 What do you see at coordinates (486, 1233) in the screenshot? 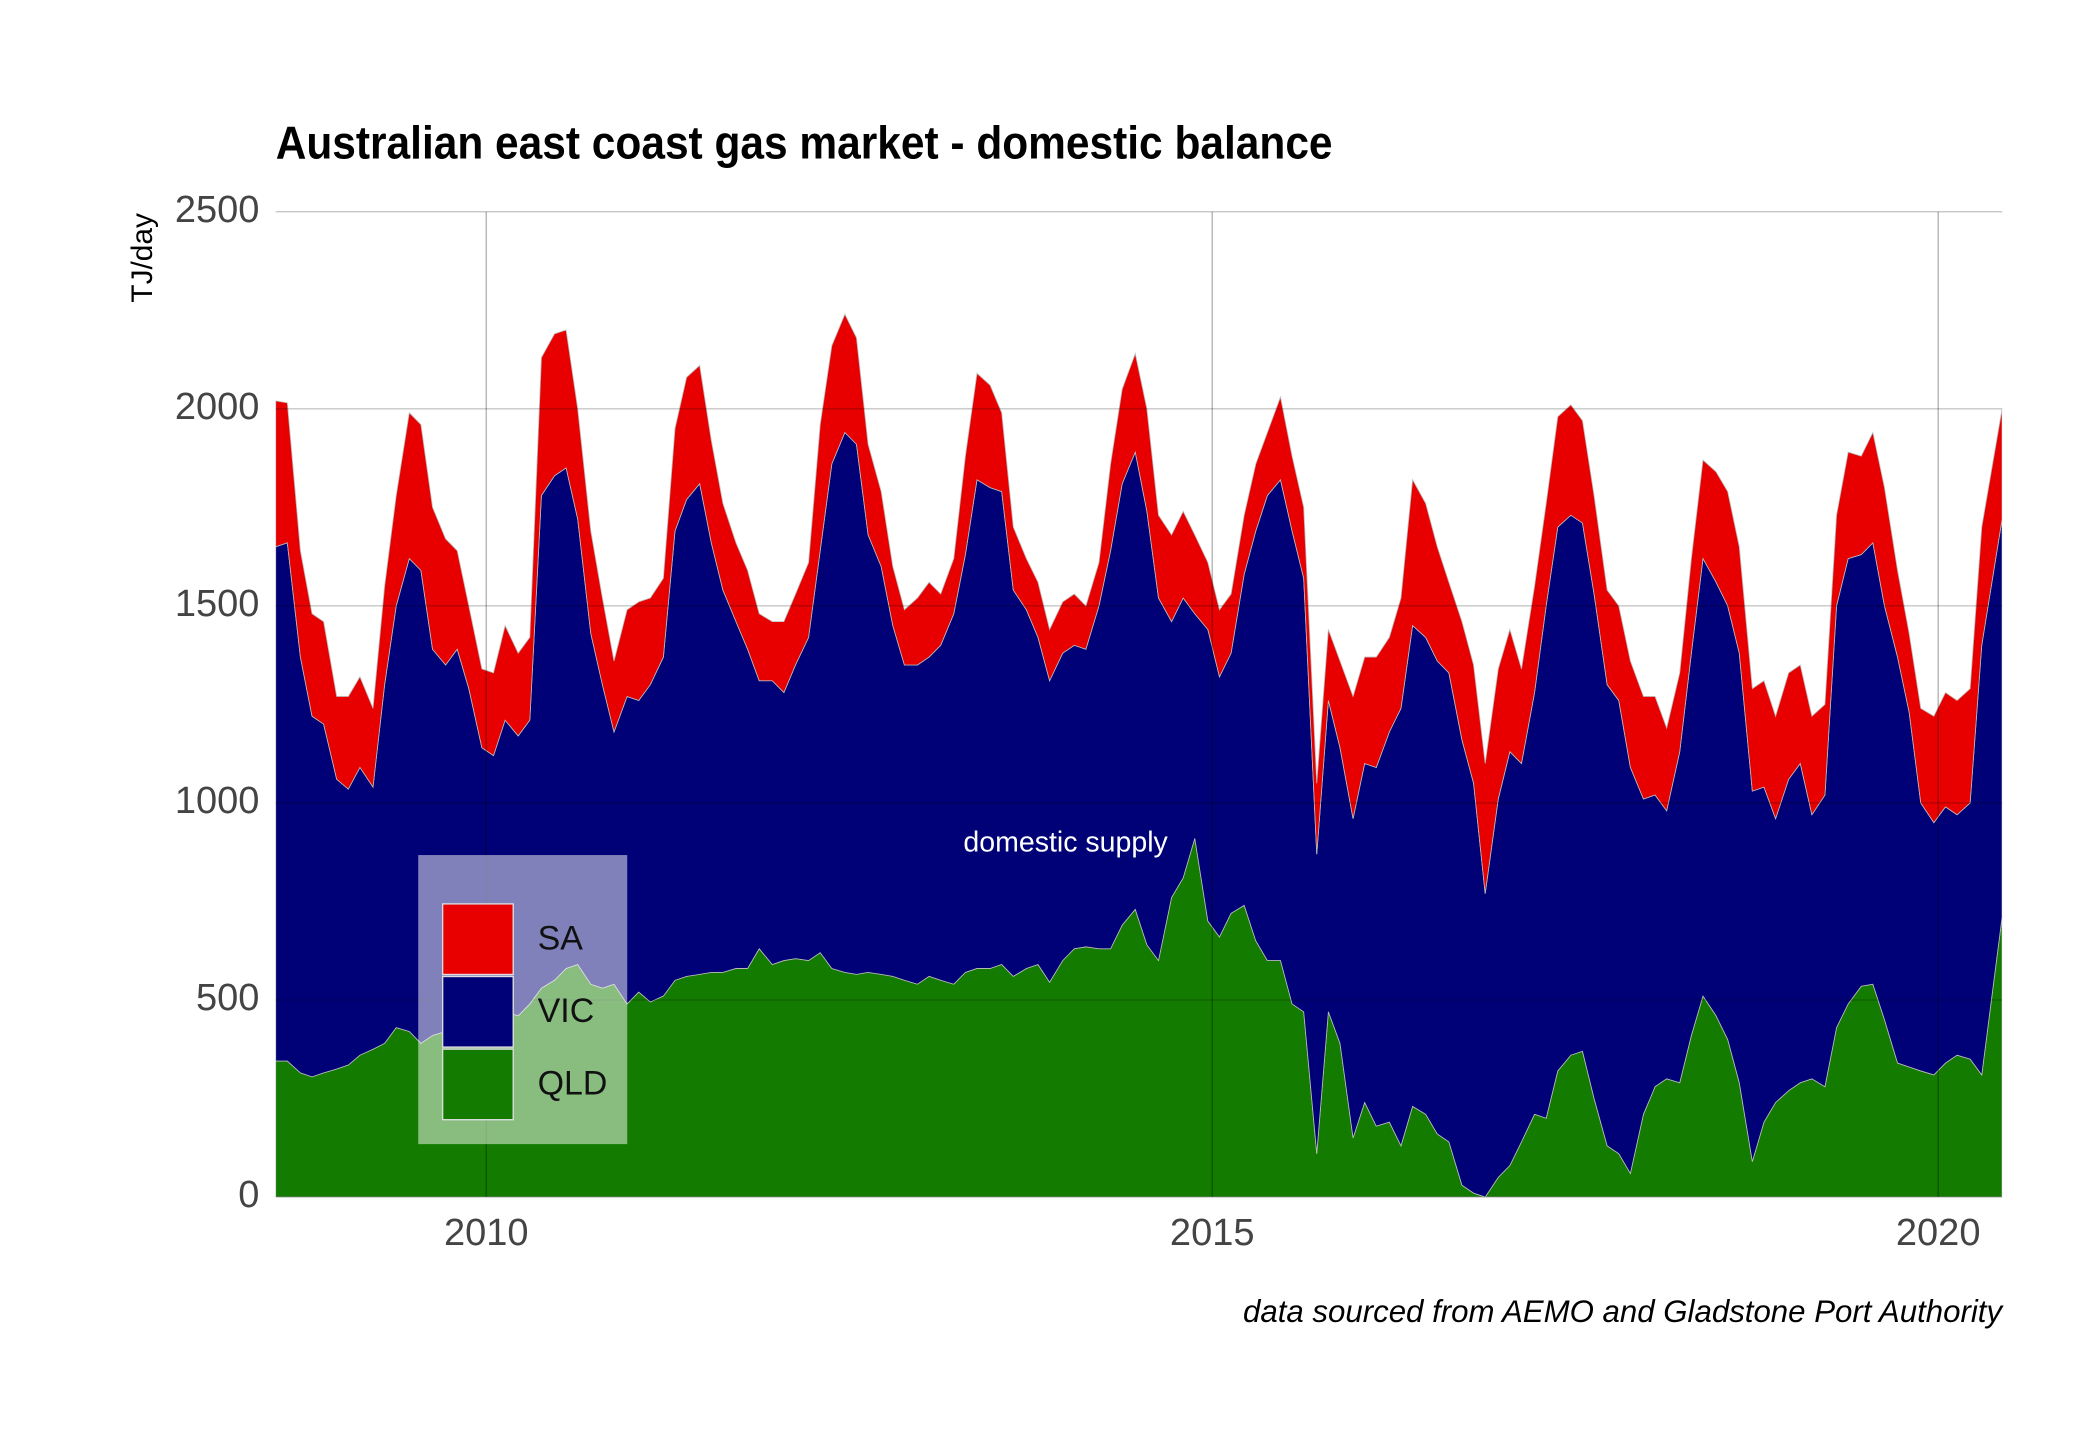
I see `x-tick-label: 2010` at bounding box center [486, 1233].